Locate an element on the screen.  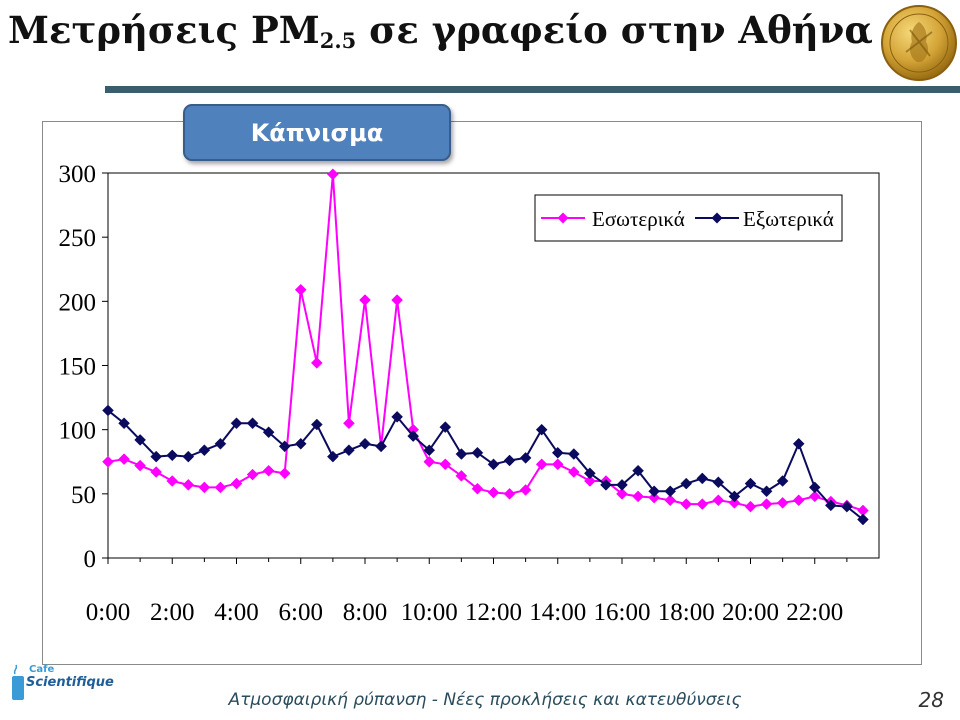
y-tick-label: 250 is located at coordinates (78, 238).